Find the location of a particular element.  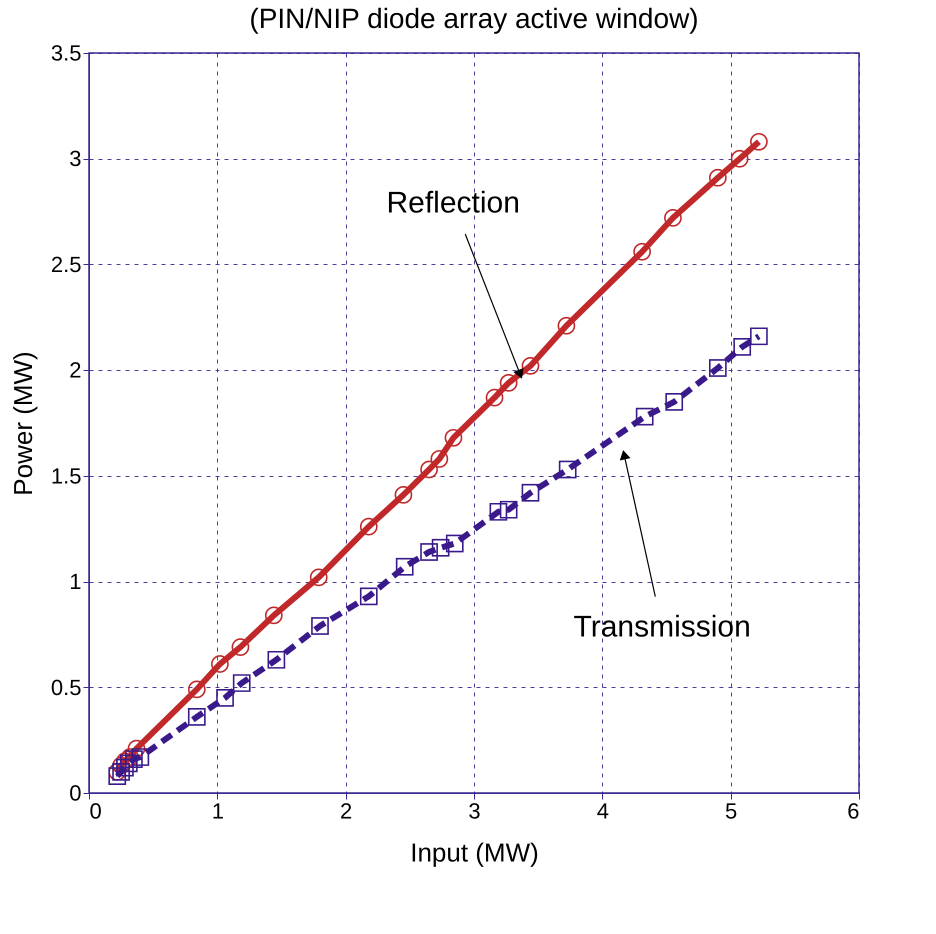

annotation: Transmission is located at coordinates (662, 627).